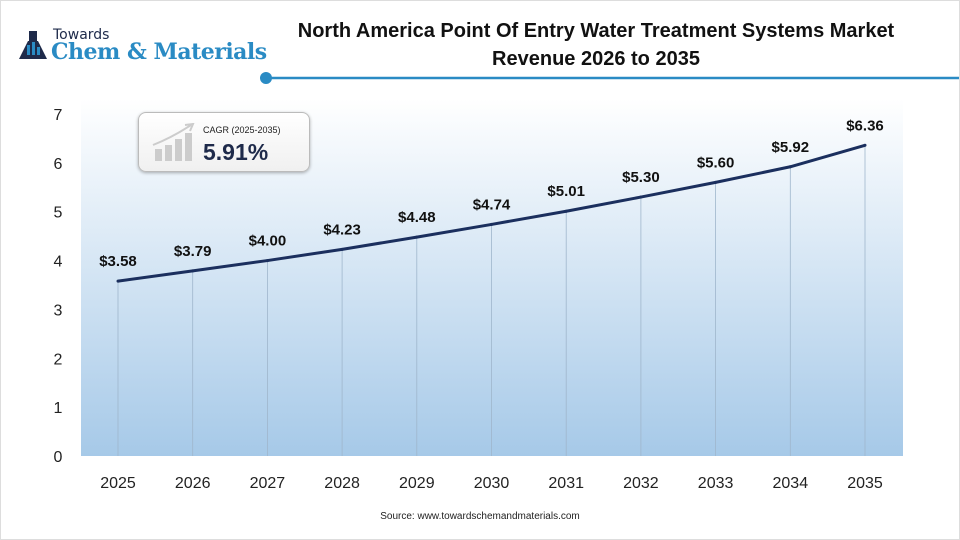  What do you see at coordinates (242, 130) in the screenshot?
I see `cagr-label: CAGR (2025-2035)` at bounding box center [242, 130].